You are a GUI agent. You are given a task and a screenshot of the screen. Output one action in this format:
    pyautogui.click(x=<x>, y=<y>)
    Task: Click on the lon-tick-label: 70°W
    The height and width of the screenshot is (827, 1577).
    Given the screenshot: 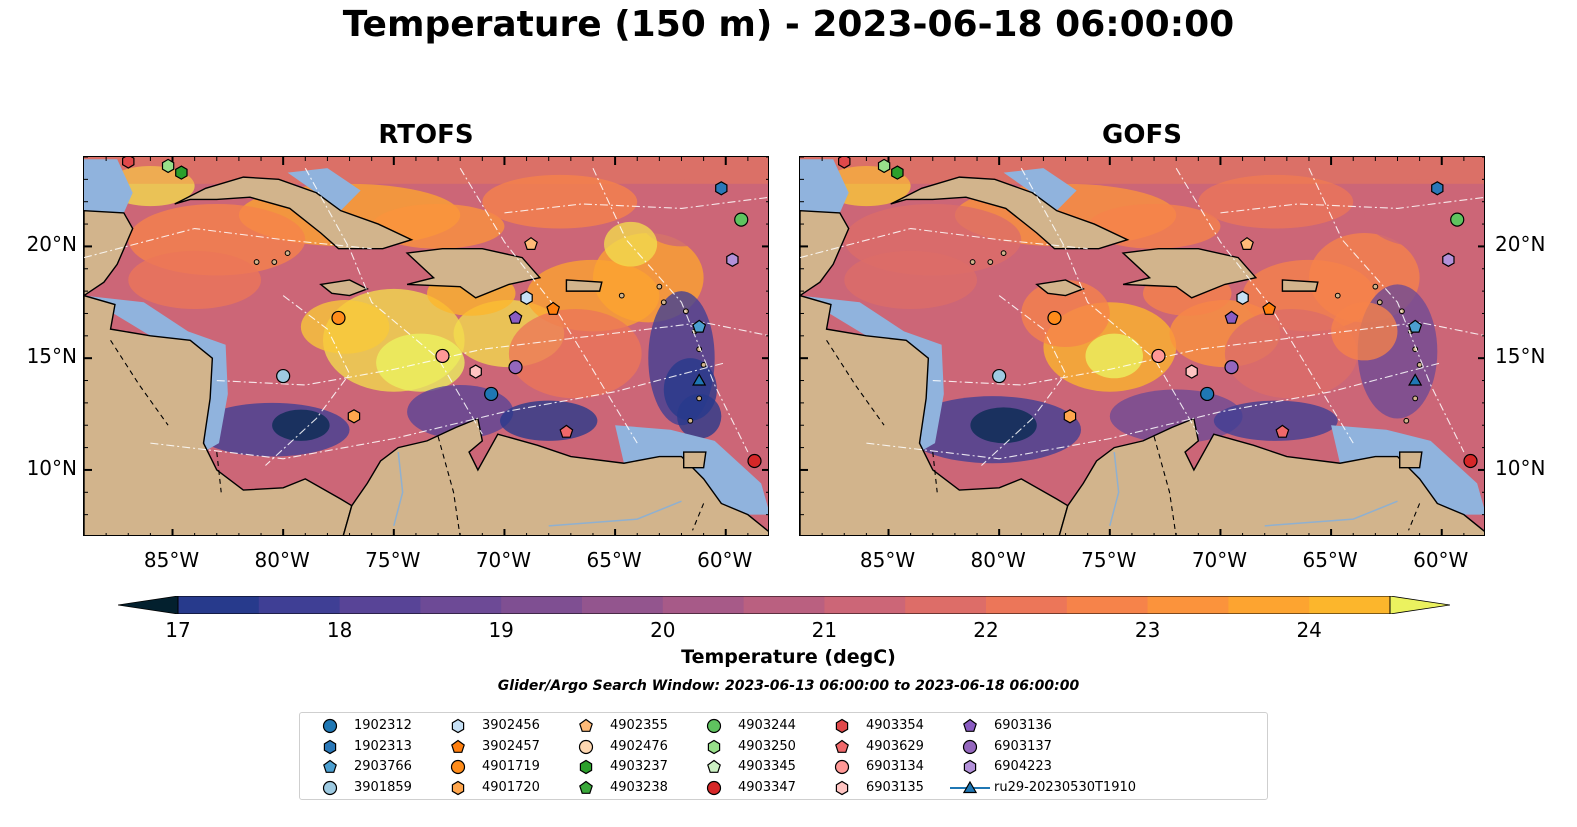 What is the action you would take?
    pyautogui.click(x=1219, y=560)
    